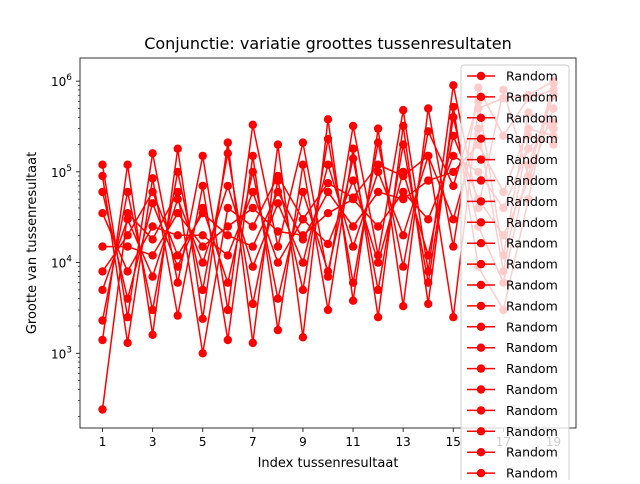  I want to click on x-tick-label-9: 9, so click(303, 442).